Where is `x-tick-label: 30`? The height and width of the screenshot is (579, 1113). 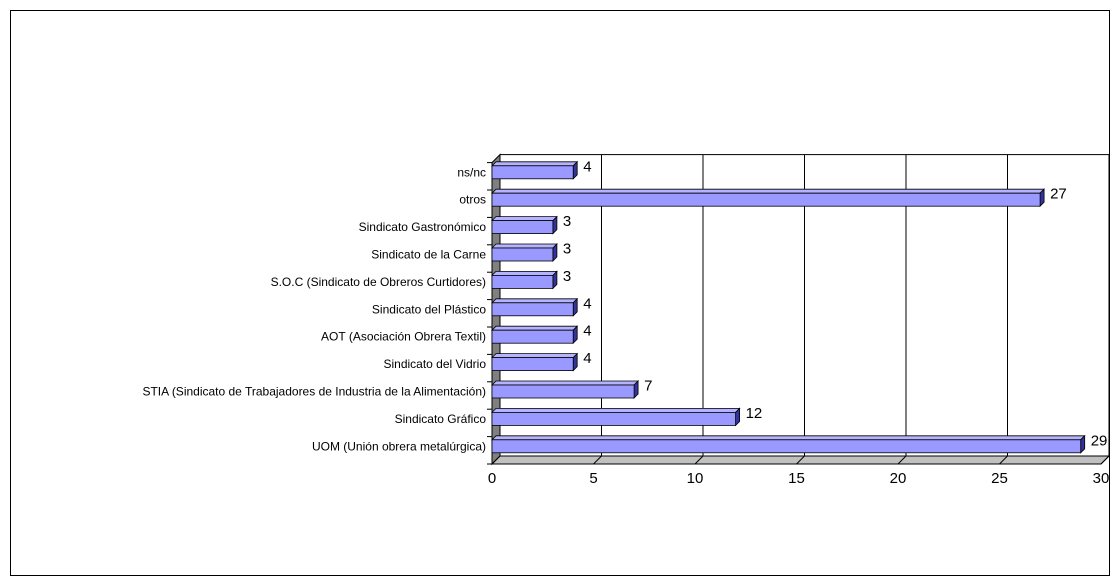 x-tick-label: 30 is located at coordinates (1101, 478).